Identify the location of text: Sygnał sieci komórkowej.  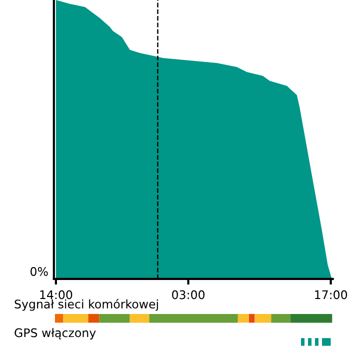
(86, 304).